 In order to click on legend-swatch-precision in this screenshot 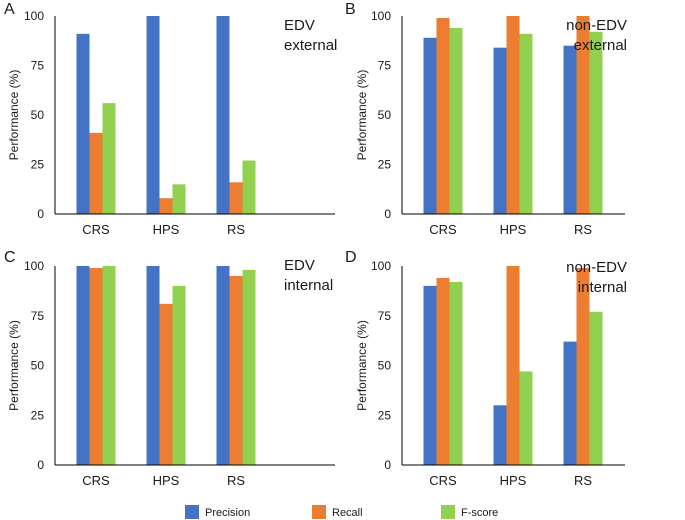, I will do `click(192, 512)`.